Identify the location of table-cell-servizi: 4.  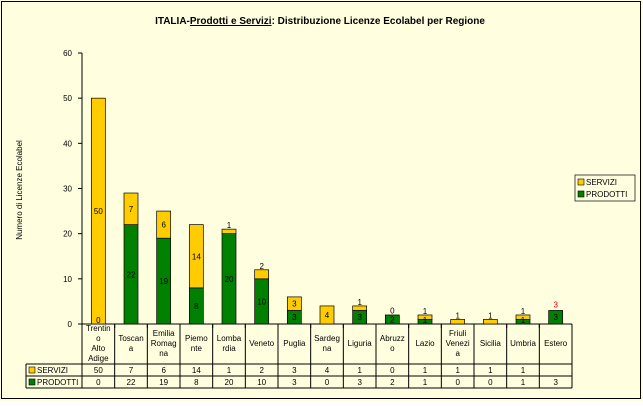
(327, 370).